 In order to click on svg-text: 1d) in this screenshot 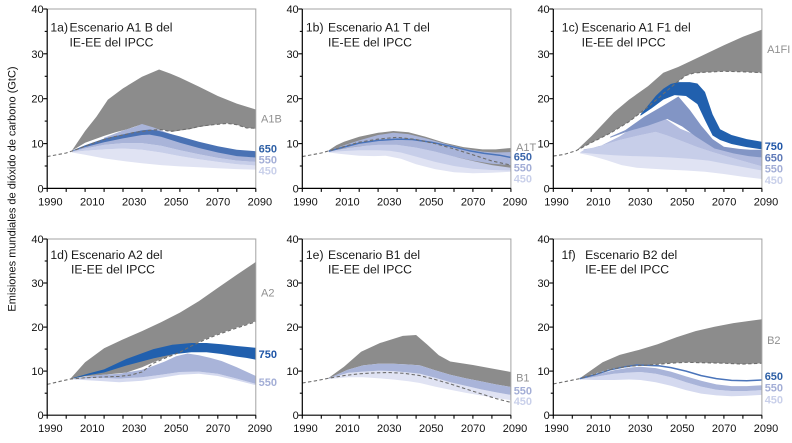, I will do `click(59, 255)`.